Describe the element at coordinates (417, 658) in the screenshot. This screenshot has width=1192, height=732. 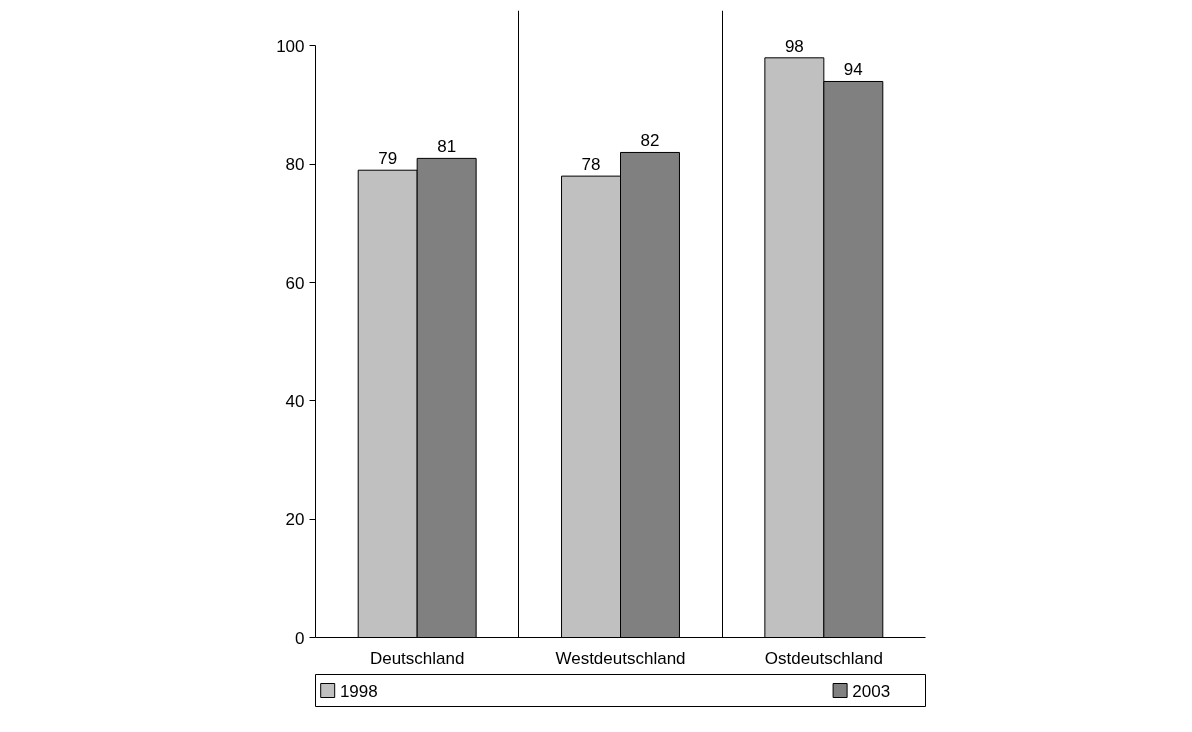
I see `x-tick-label: Deutschland` at that location.